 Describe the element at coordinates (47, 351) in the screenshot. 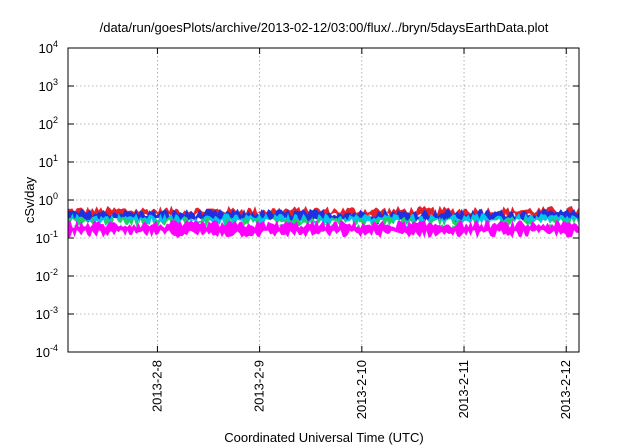

I see `y-tick-label: 10⁻⁴` at that location.